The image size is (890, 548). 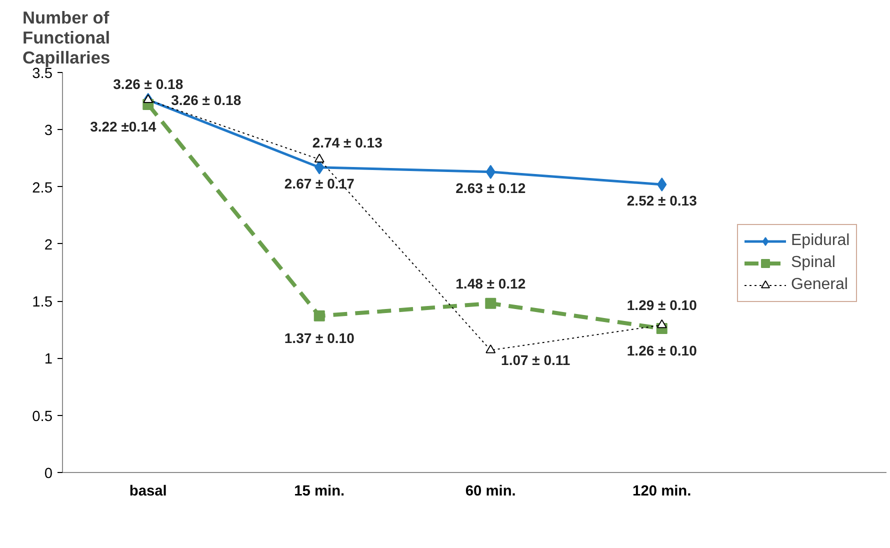 What do you see at coordinates (123, 126) in the screenshot?
I see `data-label: 3.22 ±0.14` at bounding box center [123, 126].